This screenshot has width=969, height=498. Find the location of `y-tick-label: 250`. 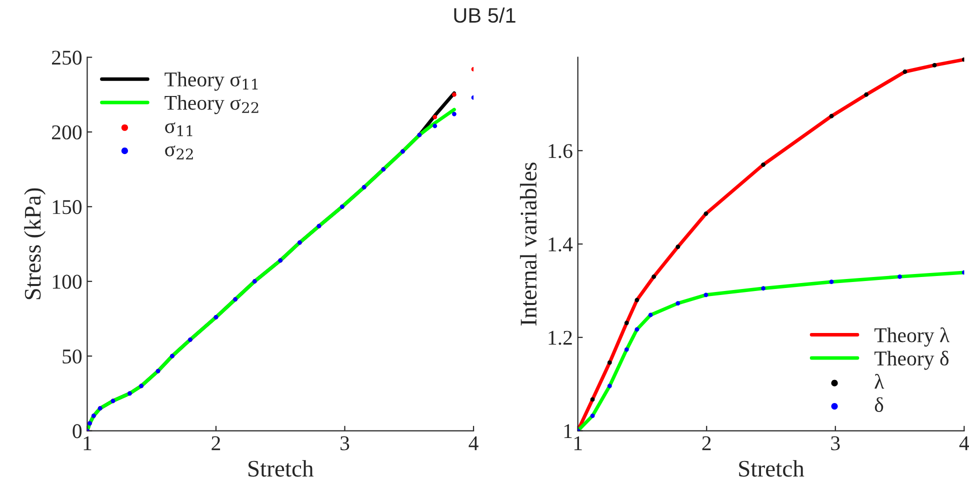

y-tick-label: 250 is located at coordinates (67, 57).